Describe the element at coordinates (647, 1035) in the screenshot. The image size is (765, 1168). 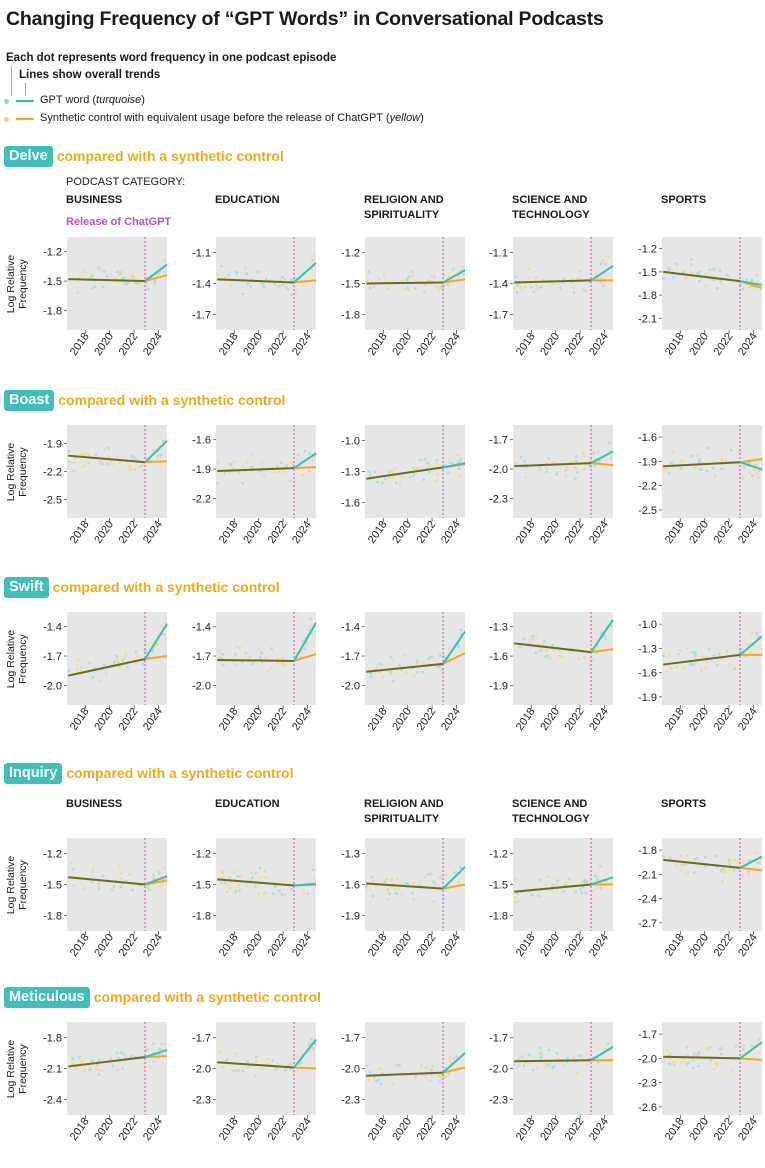
I see `y-tick-label: -1.7` at that location.